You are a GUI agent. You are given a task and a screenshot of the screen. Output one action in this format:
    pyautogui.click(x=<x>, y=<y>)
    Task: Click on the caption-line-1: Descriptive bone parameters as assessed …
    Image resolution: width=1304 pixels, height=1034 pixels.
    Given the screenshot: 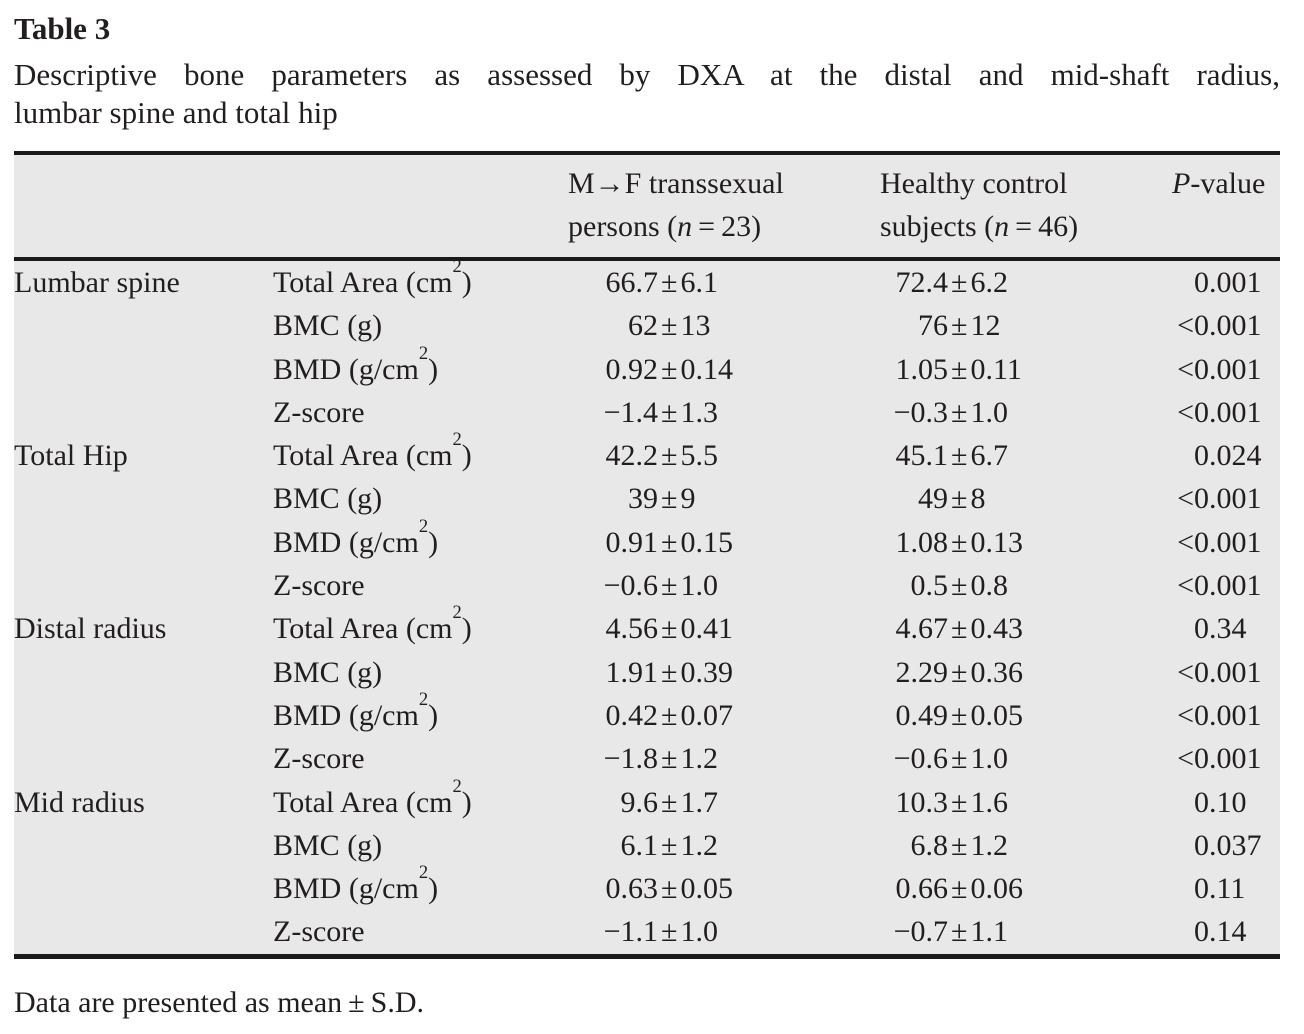 What is the action you would take?
    pyautogui.click(x=647, y=74)
    